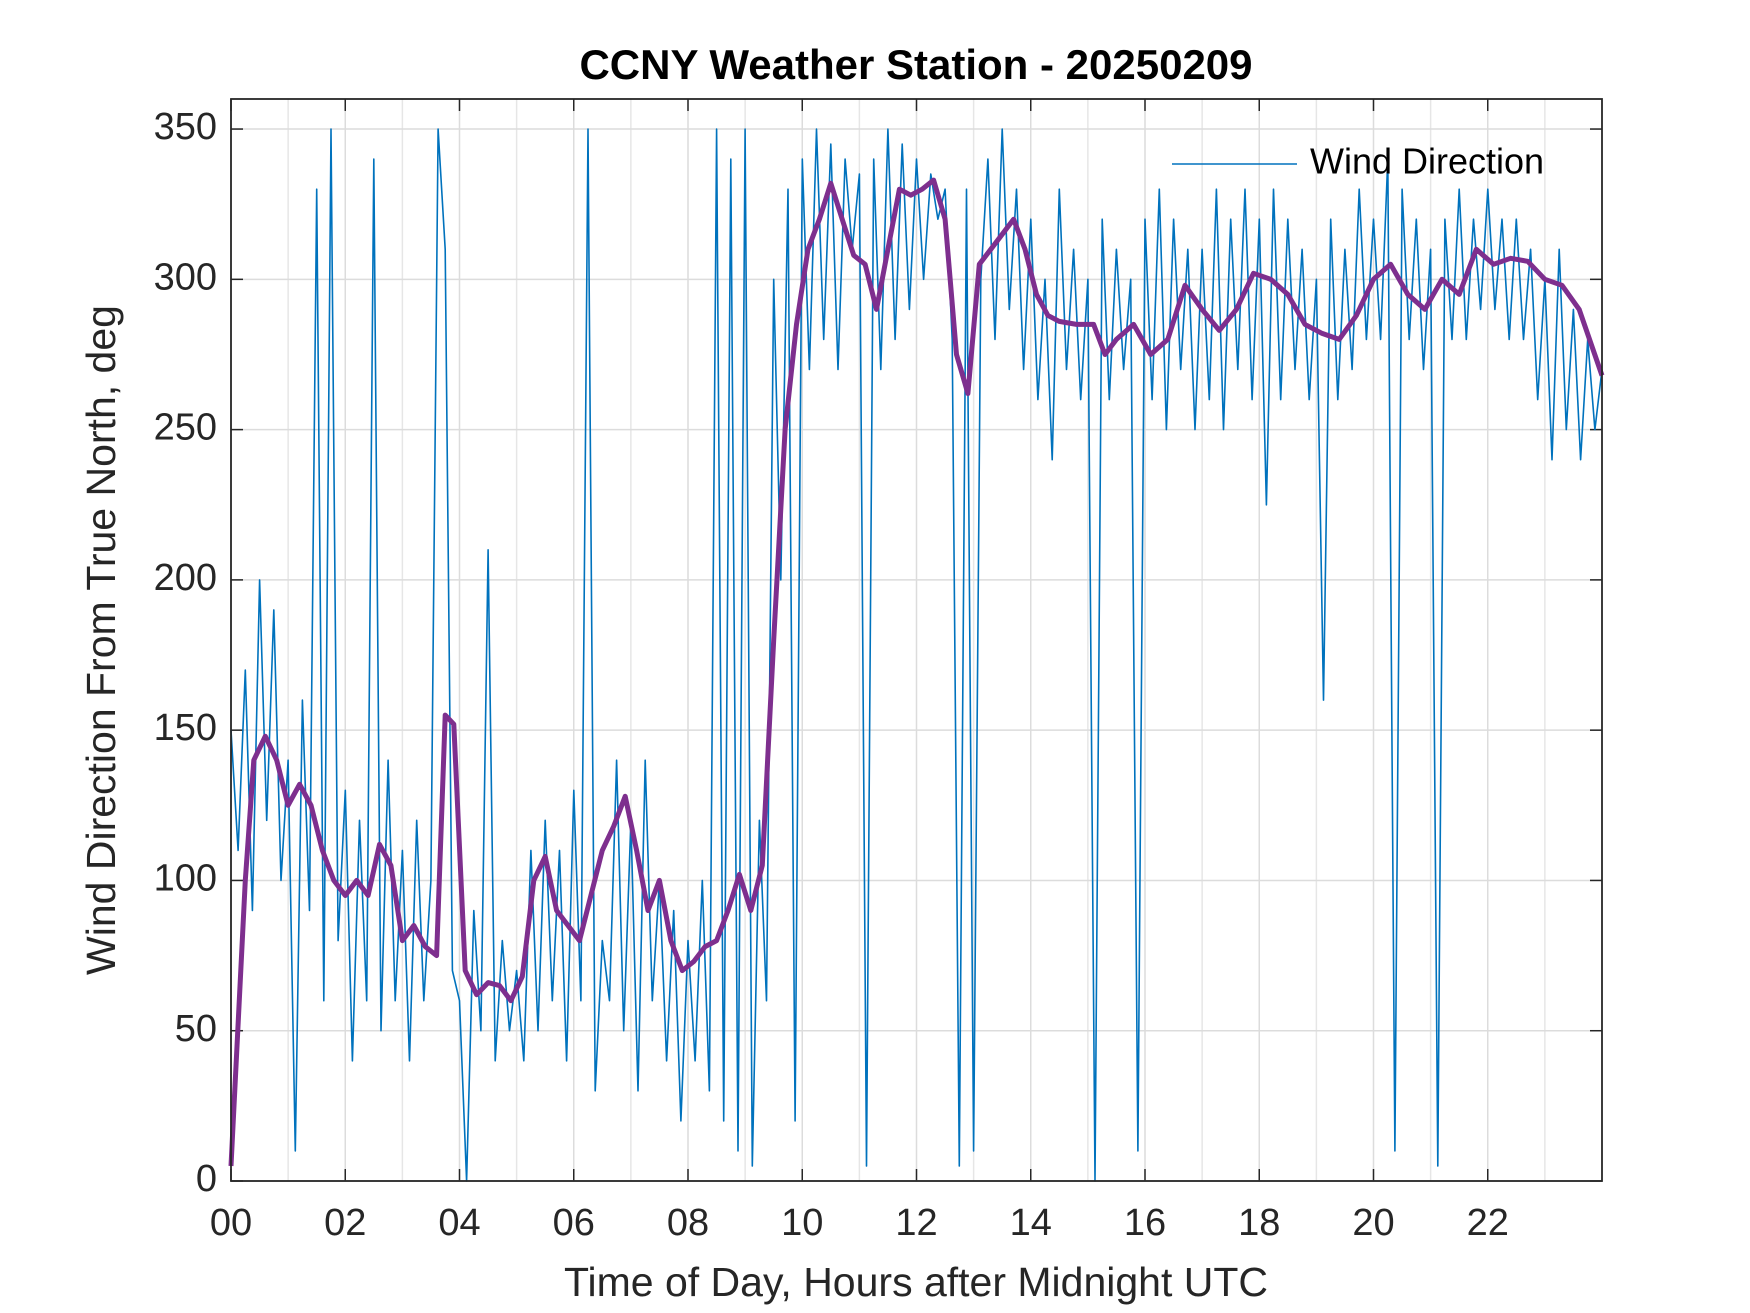 This screenshot has width=1750, height=1313. What do you see at coordinates (185, 878) in the screenshot?
I see `y-tick-label: 100` at bounding box center [185, 878].